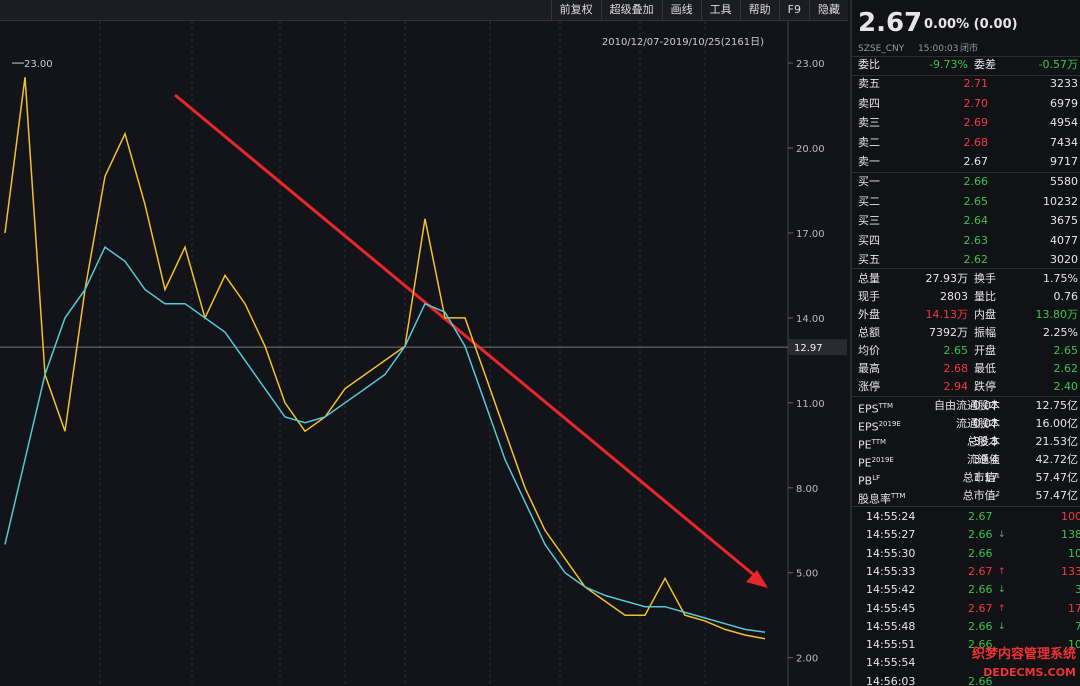  Describe the element at coordinates (1064, 181) in the screenshot. I see `cell: 5580` at that location.